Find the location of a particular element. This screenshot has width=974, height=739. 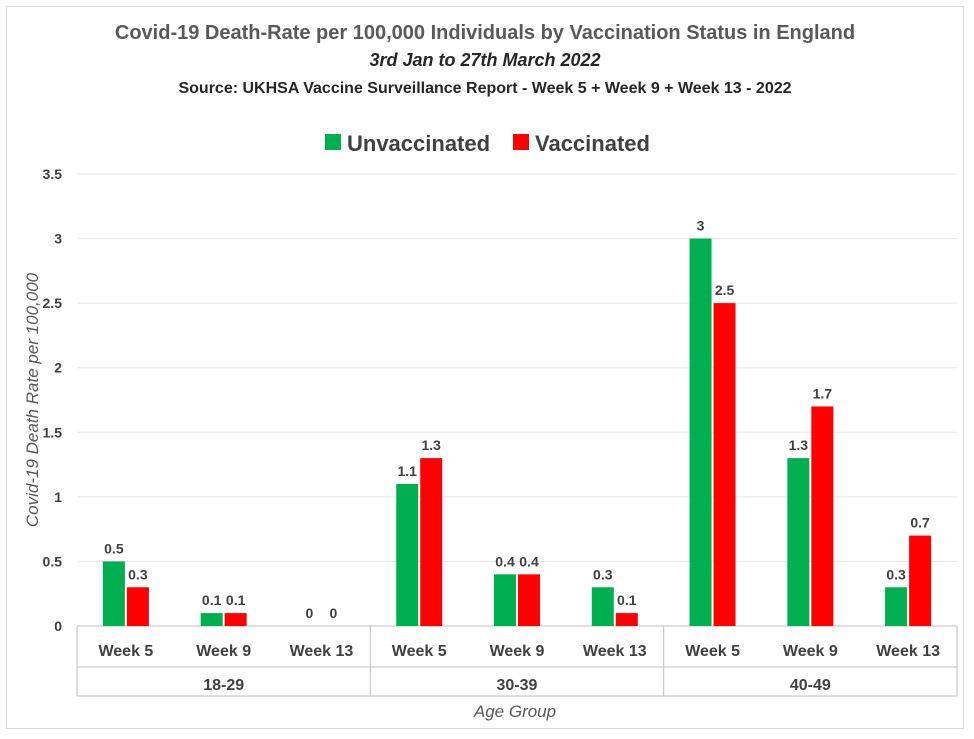

group-separators is located at coordinates (517, 661).